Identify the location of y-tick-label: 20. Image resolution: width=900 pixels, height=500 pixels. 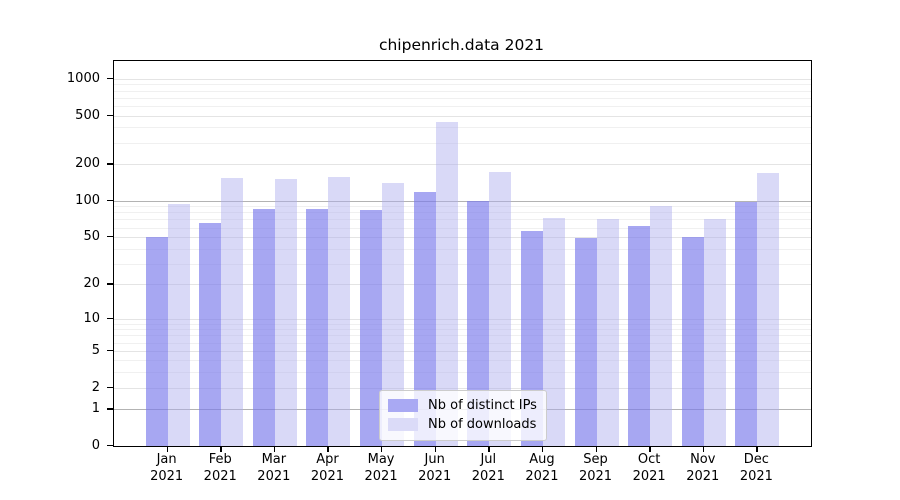
(91, 284).